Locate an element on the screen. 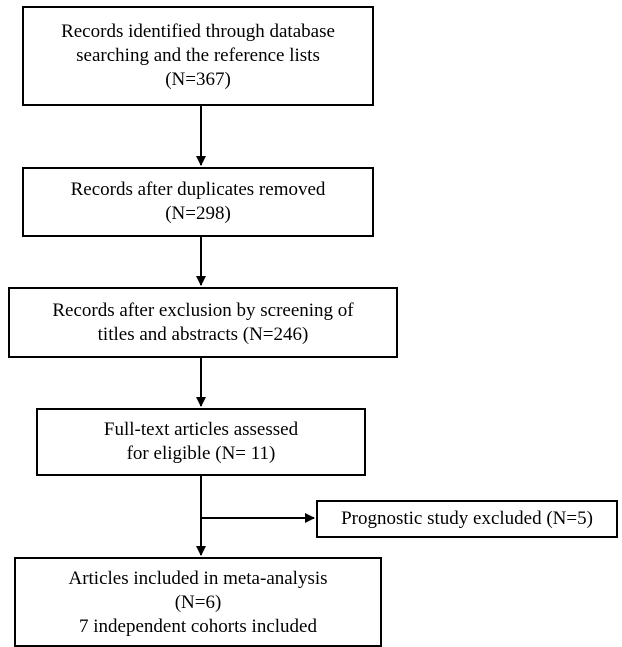 This screenshot has width=622, height=647. box-1-line-2: searching and the reference lists is located at coordinates (198, 55).